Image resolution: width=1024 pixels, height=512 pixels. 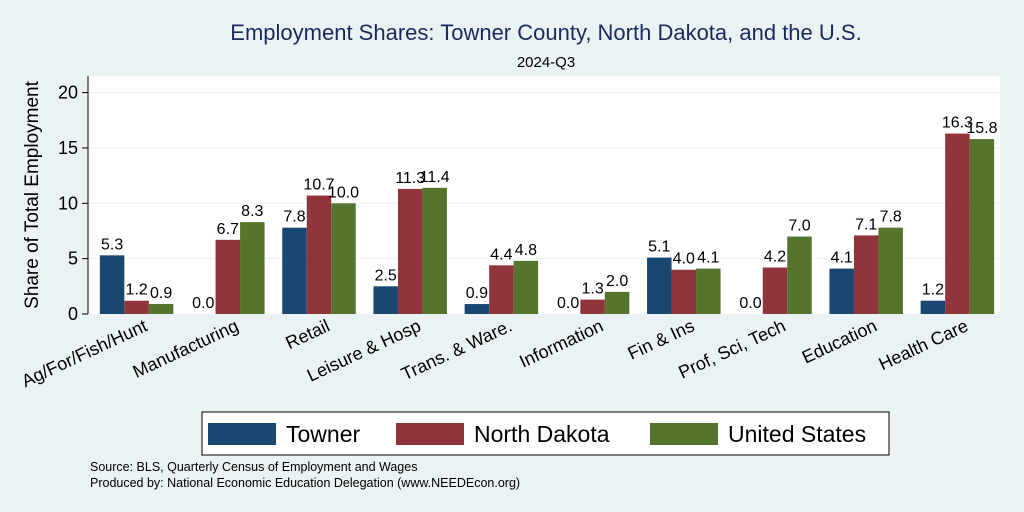 What do you see at coordinates (866, 224) in the screenshot?
I see `data-label: 7.1` at bounding box center [866, 224].